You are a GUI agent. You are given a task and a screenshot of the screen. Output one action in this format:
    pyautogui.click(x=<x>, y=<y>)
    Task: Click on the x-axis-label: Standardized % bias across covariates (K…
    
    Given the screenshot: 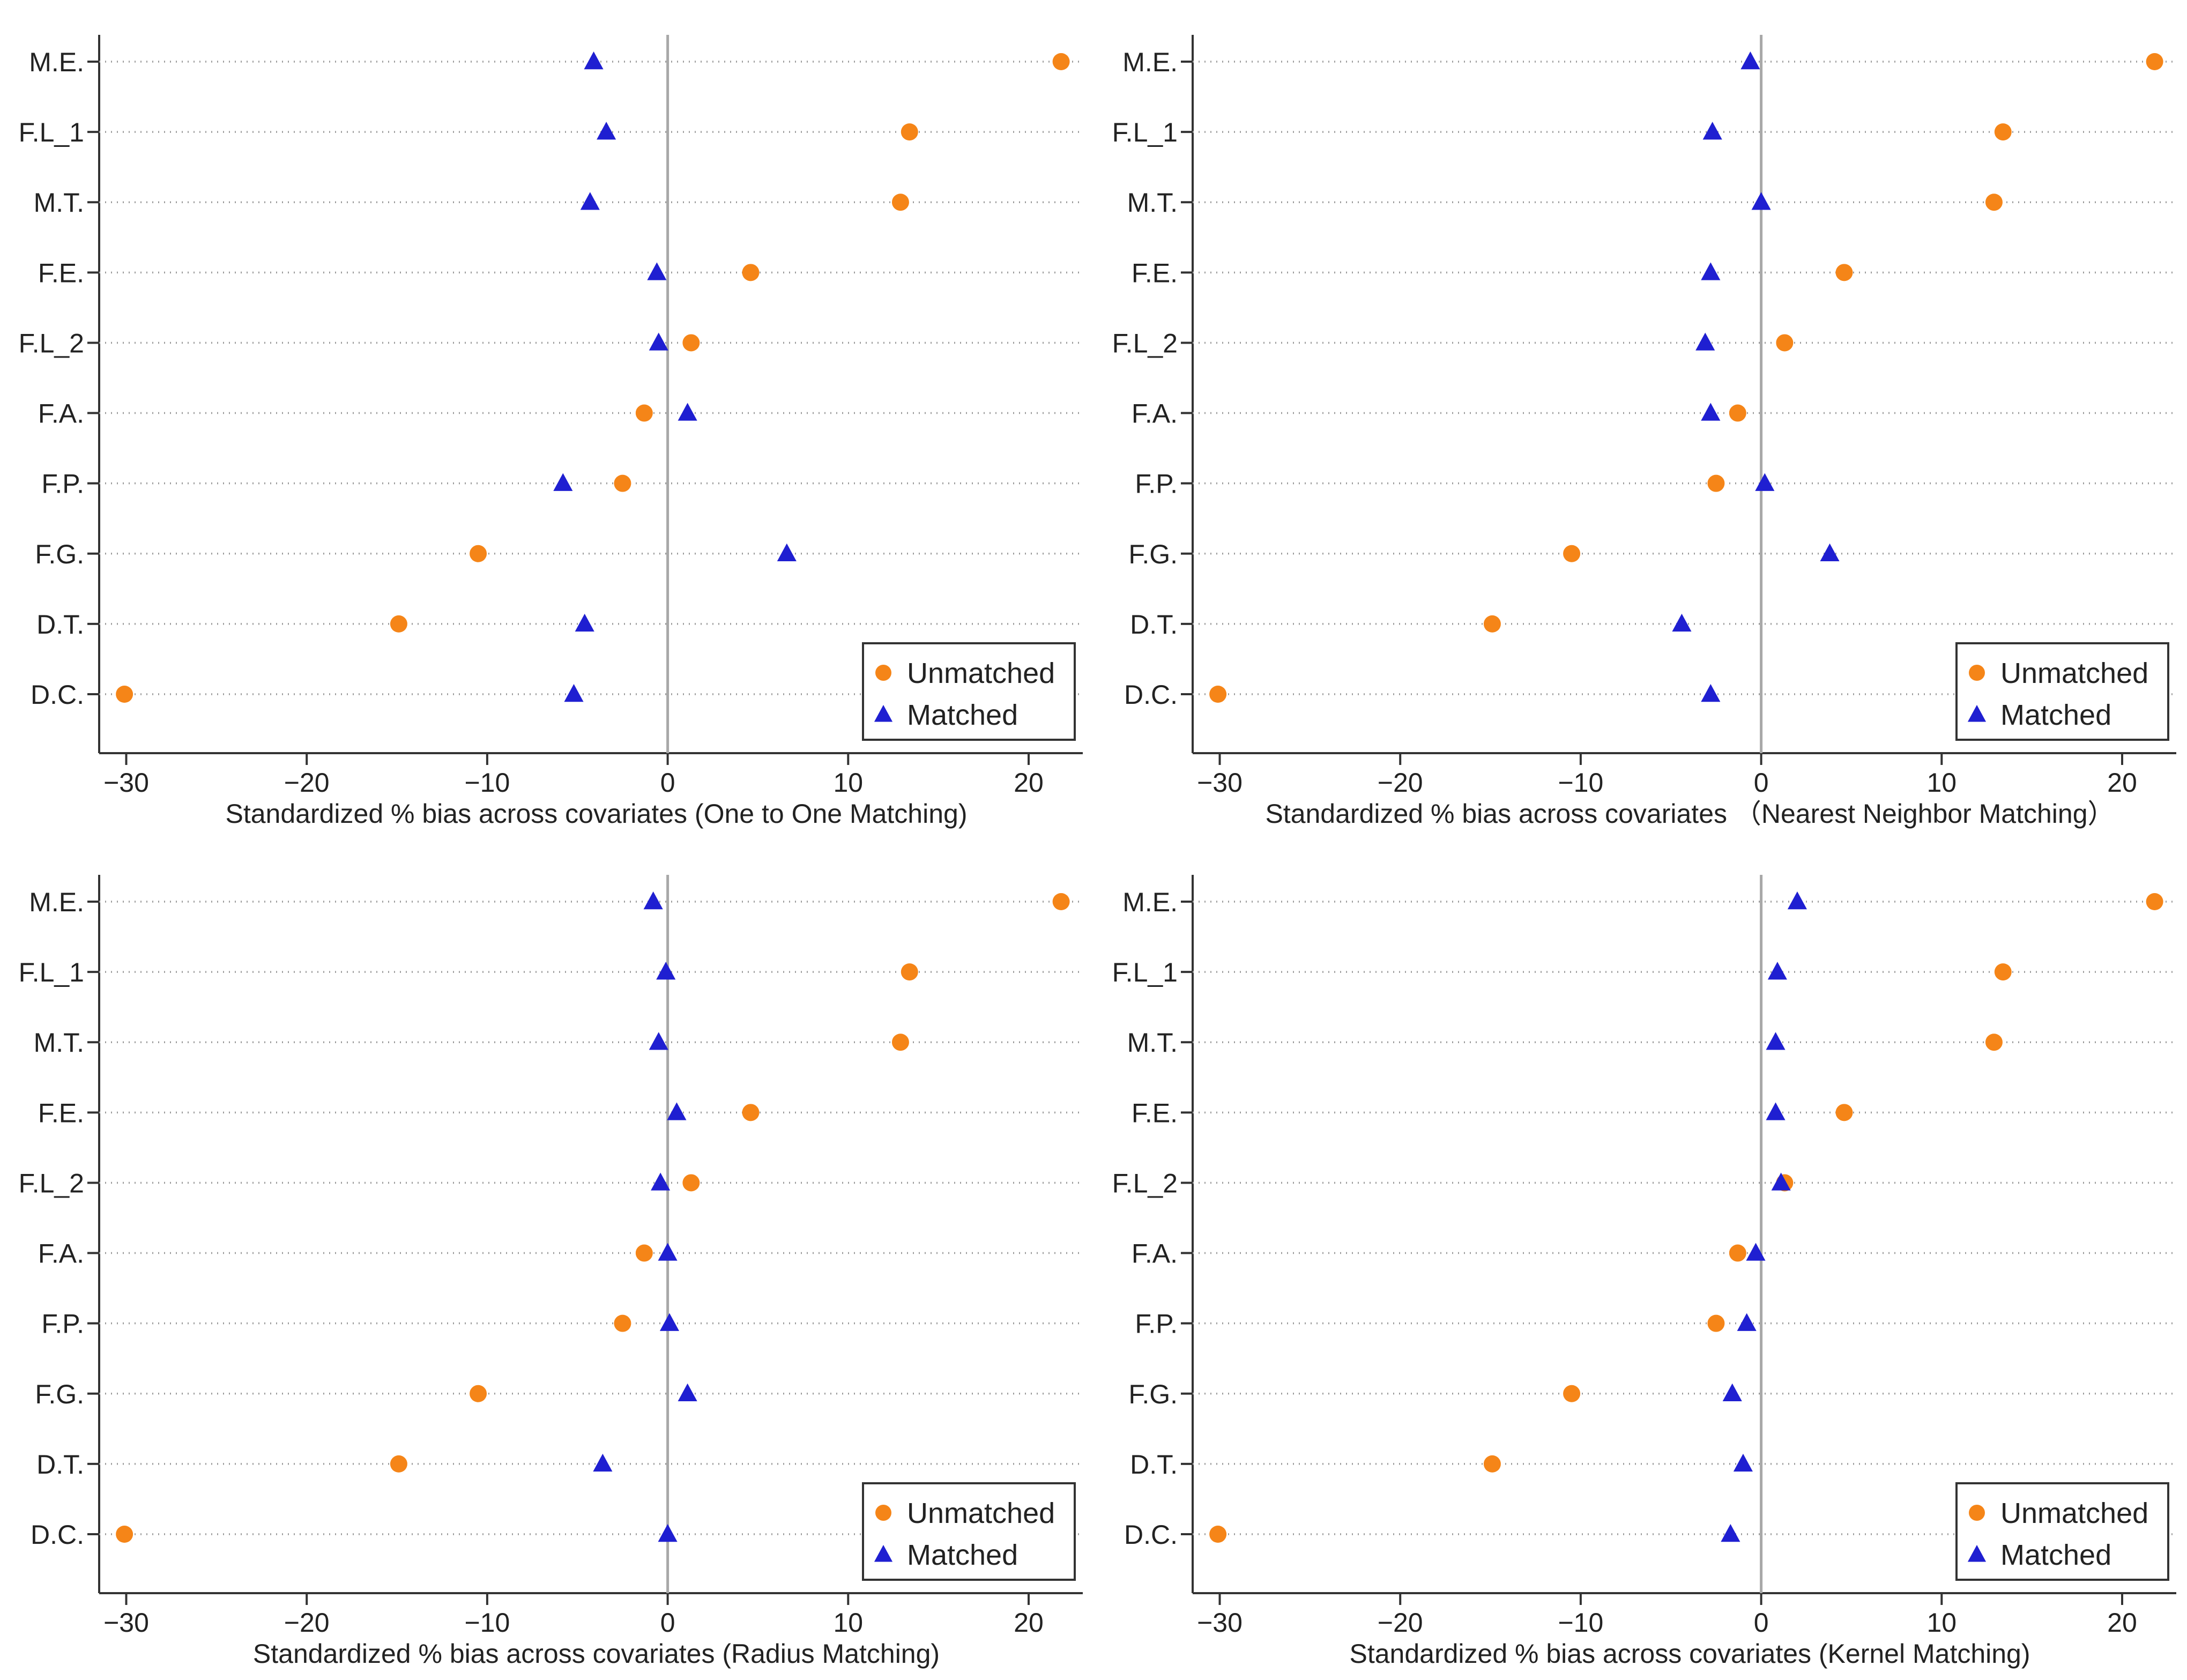 What is the action you would take?
    pyautogui.click(x=1689, y=1654)
    